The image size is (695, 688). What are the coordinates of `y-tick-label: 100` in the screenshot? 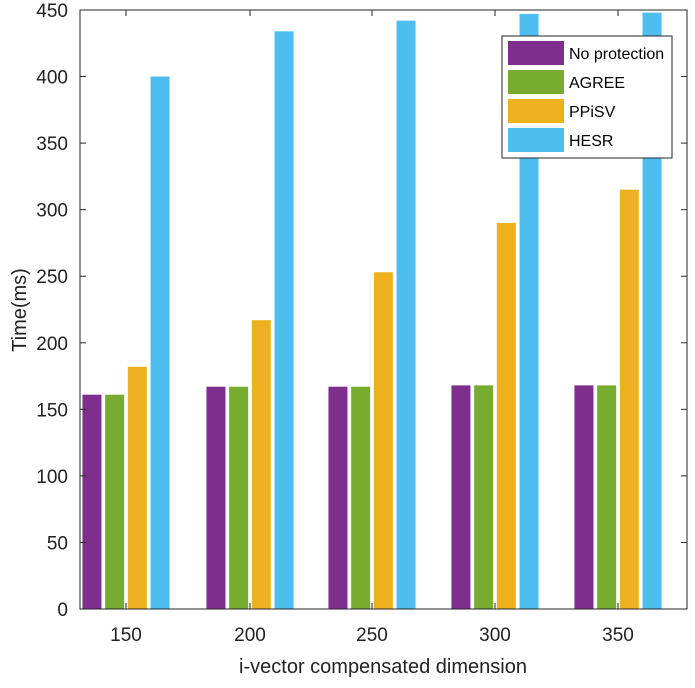 It's located at (52, 477).